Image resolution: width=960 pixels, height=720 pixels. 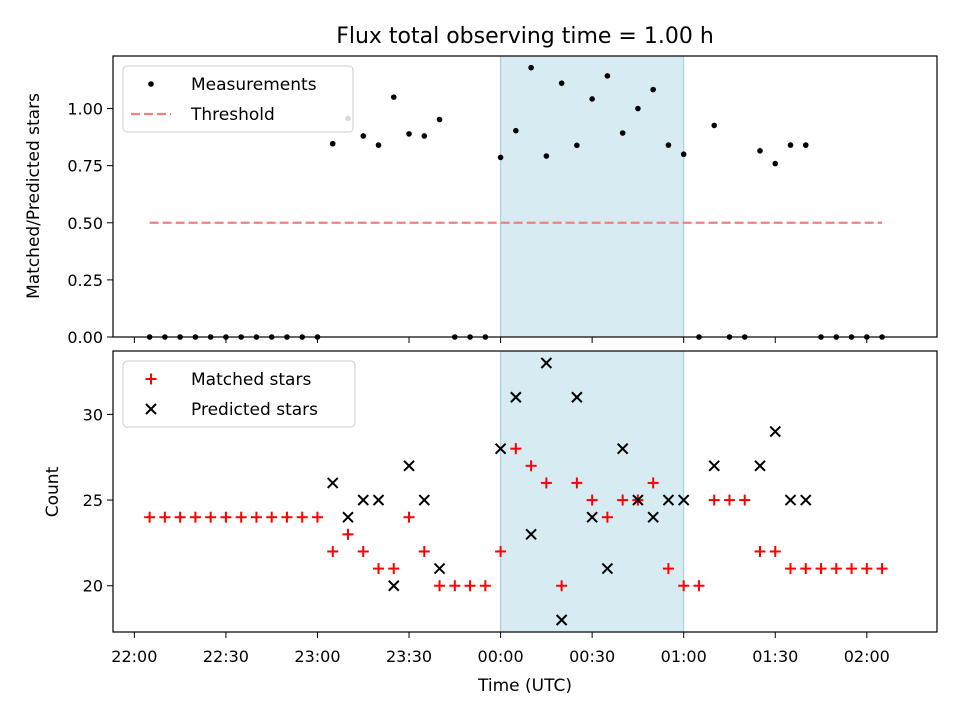 What do you see at coordinates (317, 656) in the screenshot?
I see `x-tick-label: 23:00` at bounding box center [317, 656].